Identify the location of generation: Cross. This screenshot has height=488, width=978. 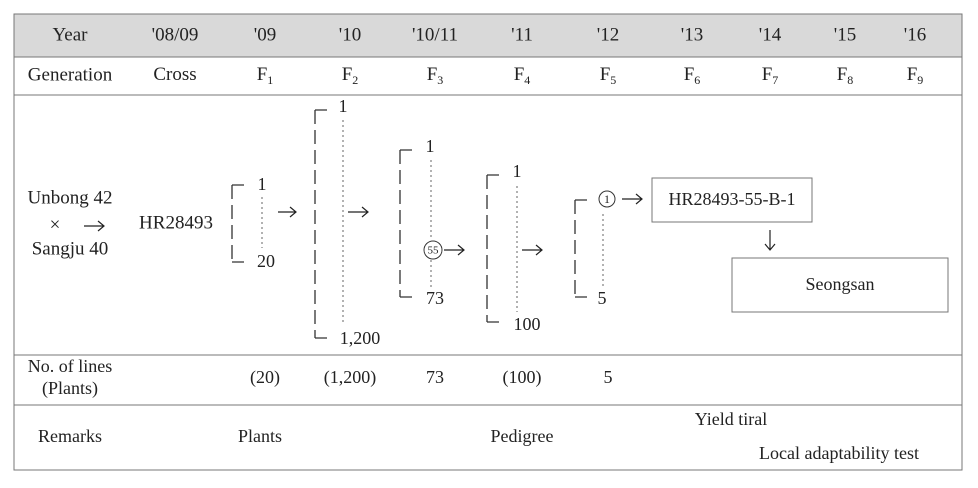
(174, 74).